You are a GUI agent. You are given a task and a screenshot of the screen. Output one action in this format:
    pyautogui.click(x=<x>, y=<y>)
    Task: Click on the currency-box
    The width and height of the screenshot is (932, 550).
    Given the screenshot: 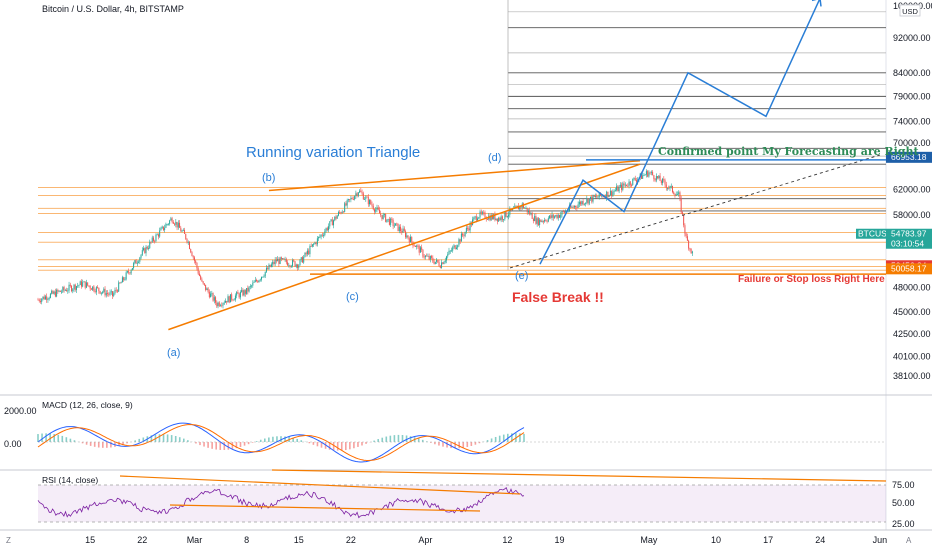 What is the action you would take?
    pyautogui.click(x=910, y=10)
    